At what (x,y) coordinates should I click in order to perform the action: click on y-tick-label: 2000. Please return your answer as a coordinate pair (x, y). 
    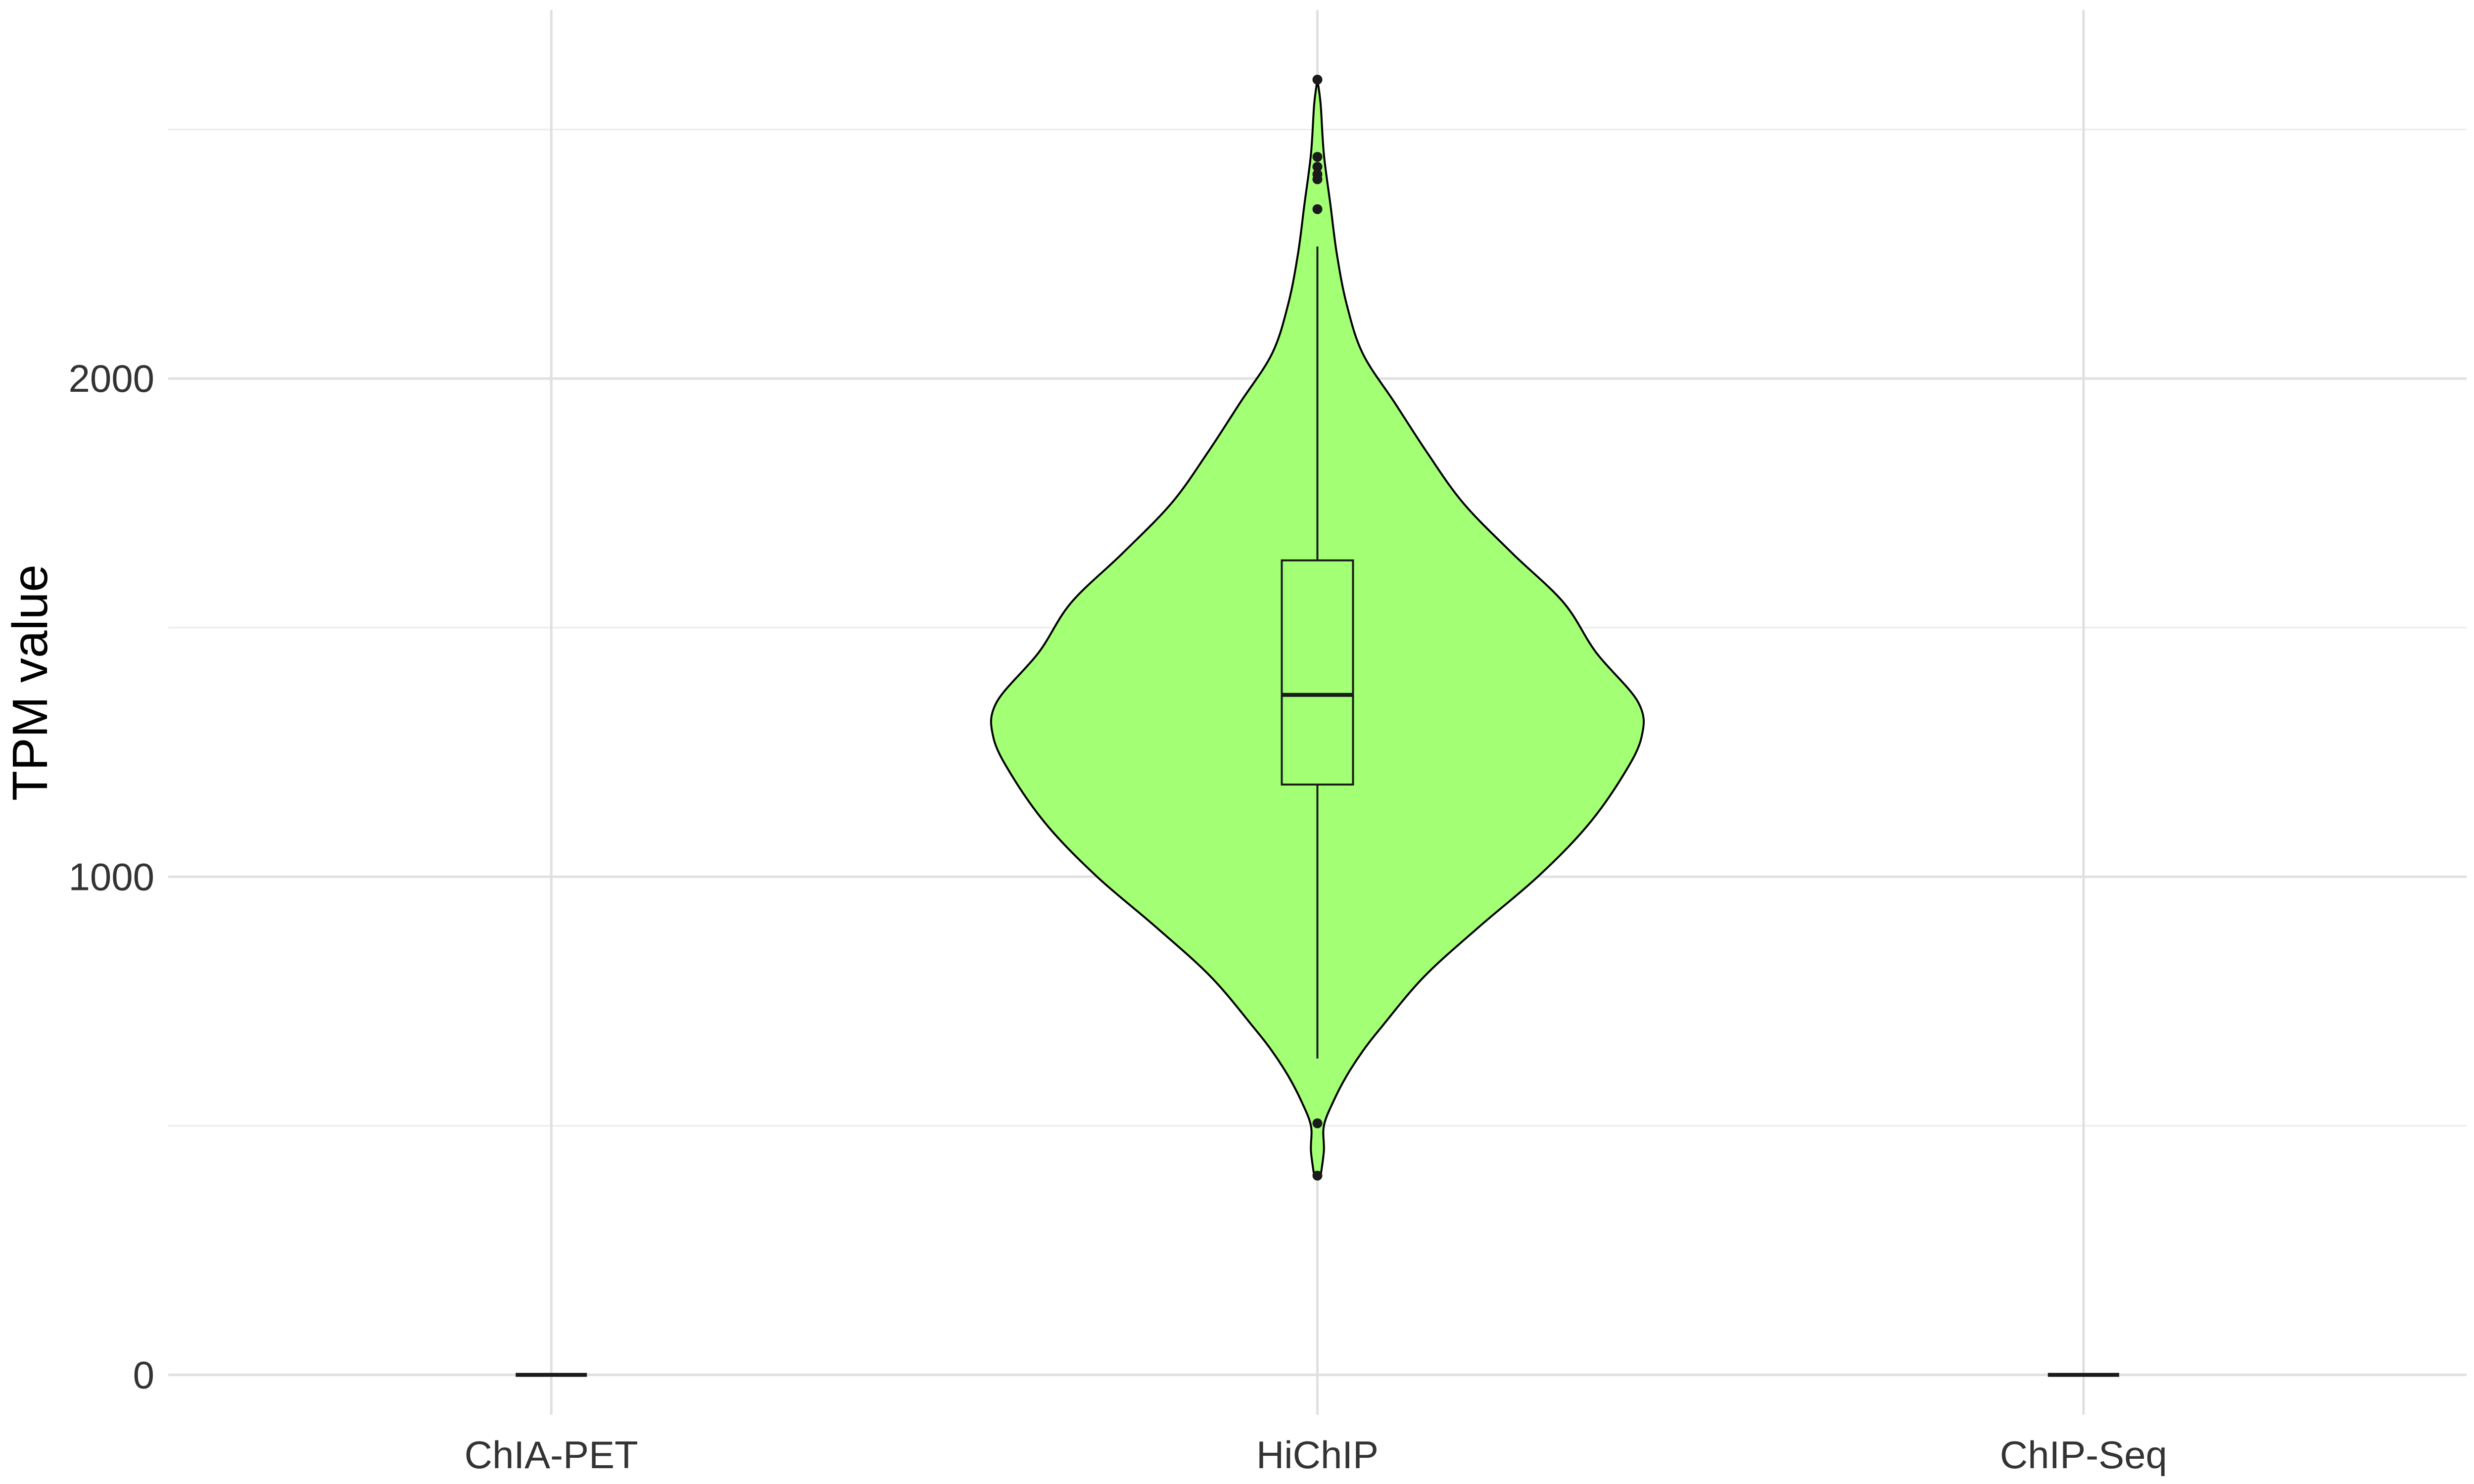
    Looking at the image, I should click on (111, 378).